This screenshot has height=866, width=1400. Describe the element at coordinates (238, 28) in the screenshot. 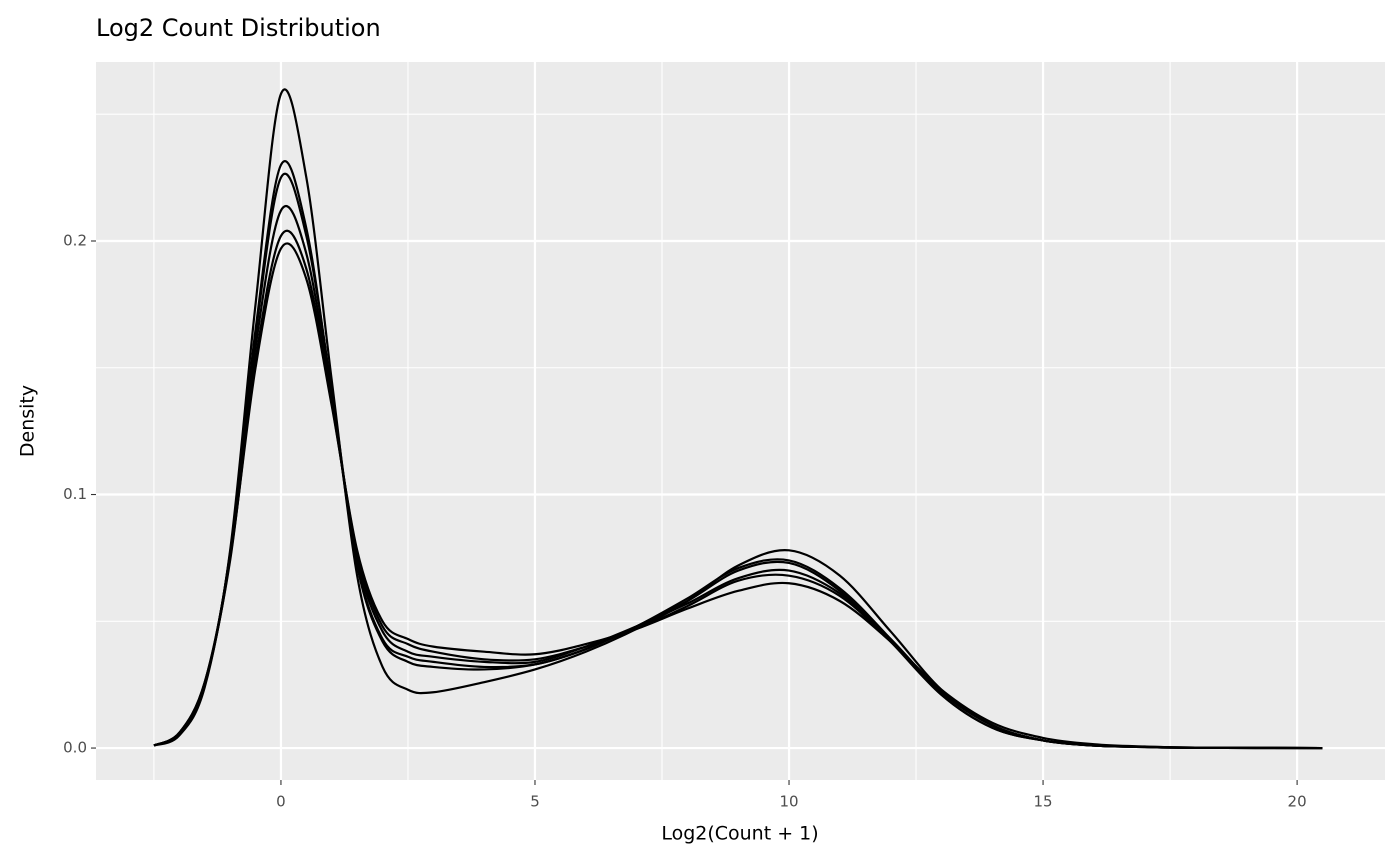

I see `chart-title: Log2 Count Distribution` at that location.